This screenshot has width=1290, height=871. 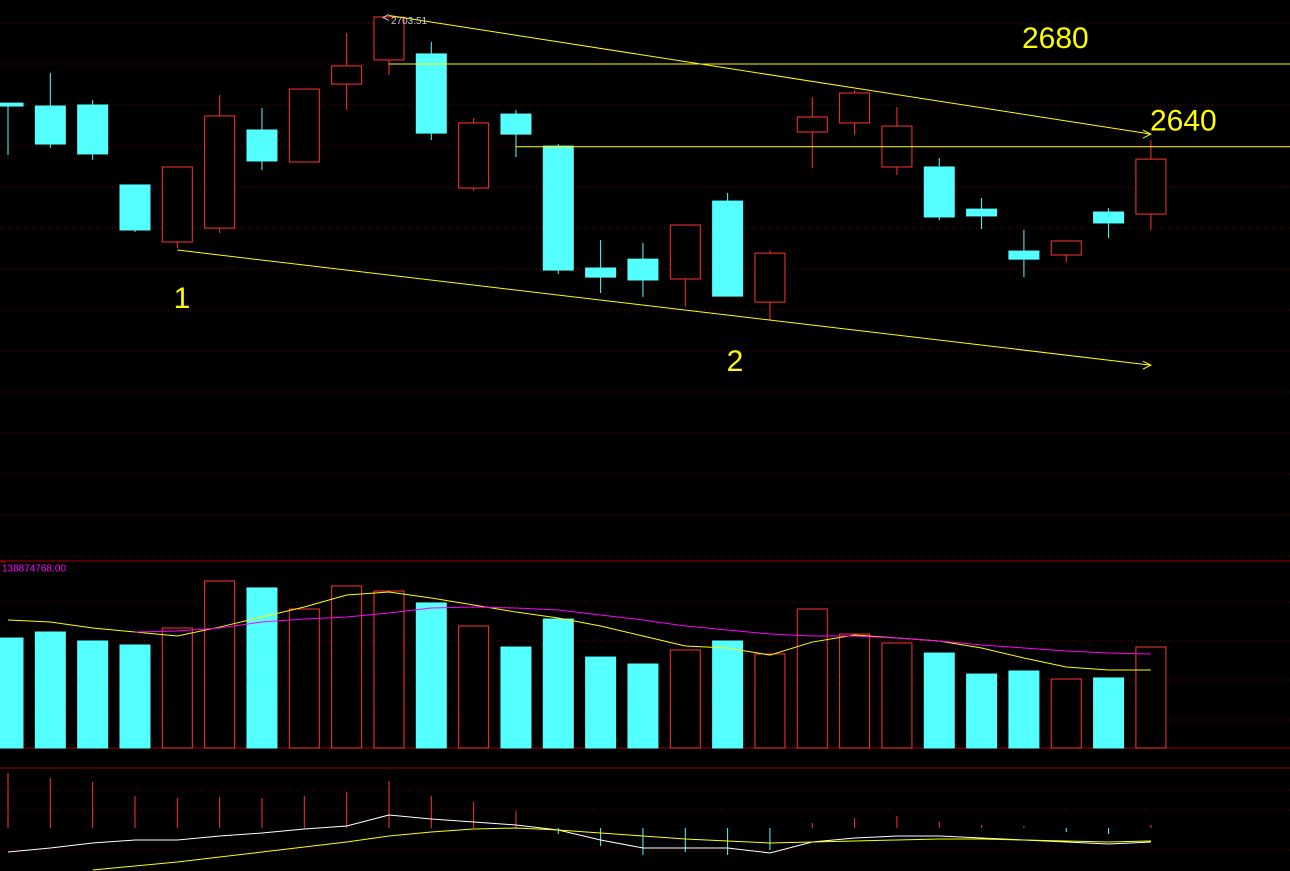 I want to click on wave-label: 2, so click(x=735, y=361).